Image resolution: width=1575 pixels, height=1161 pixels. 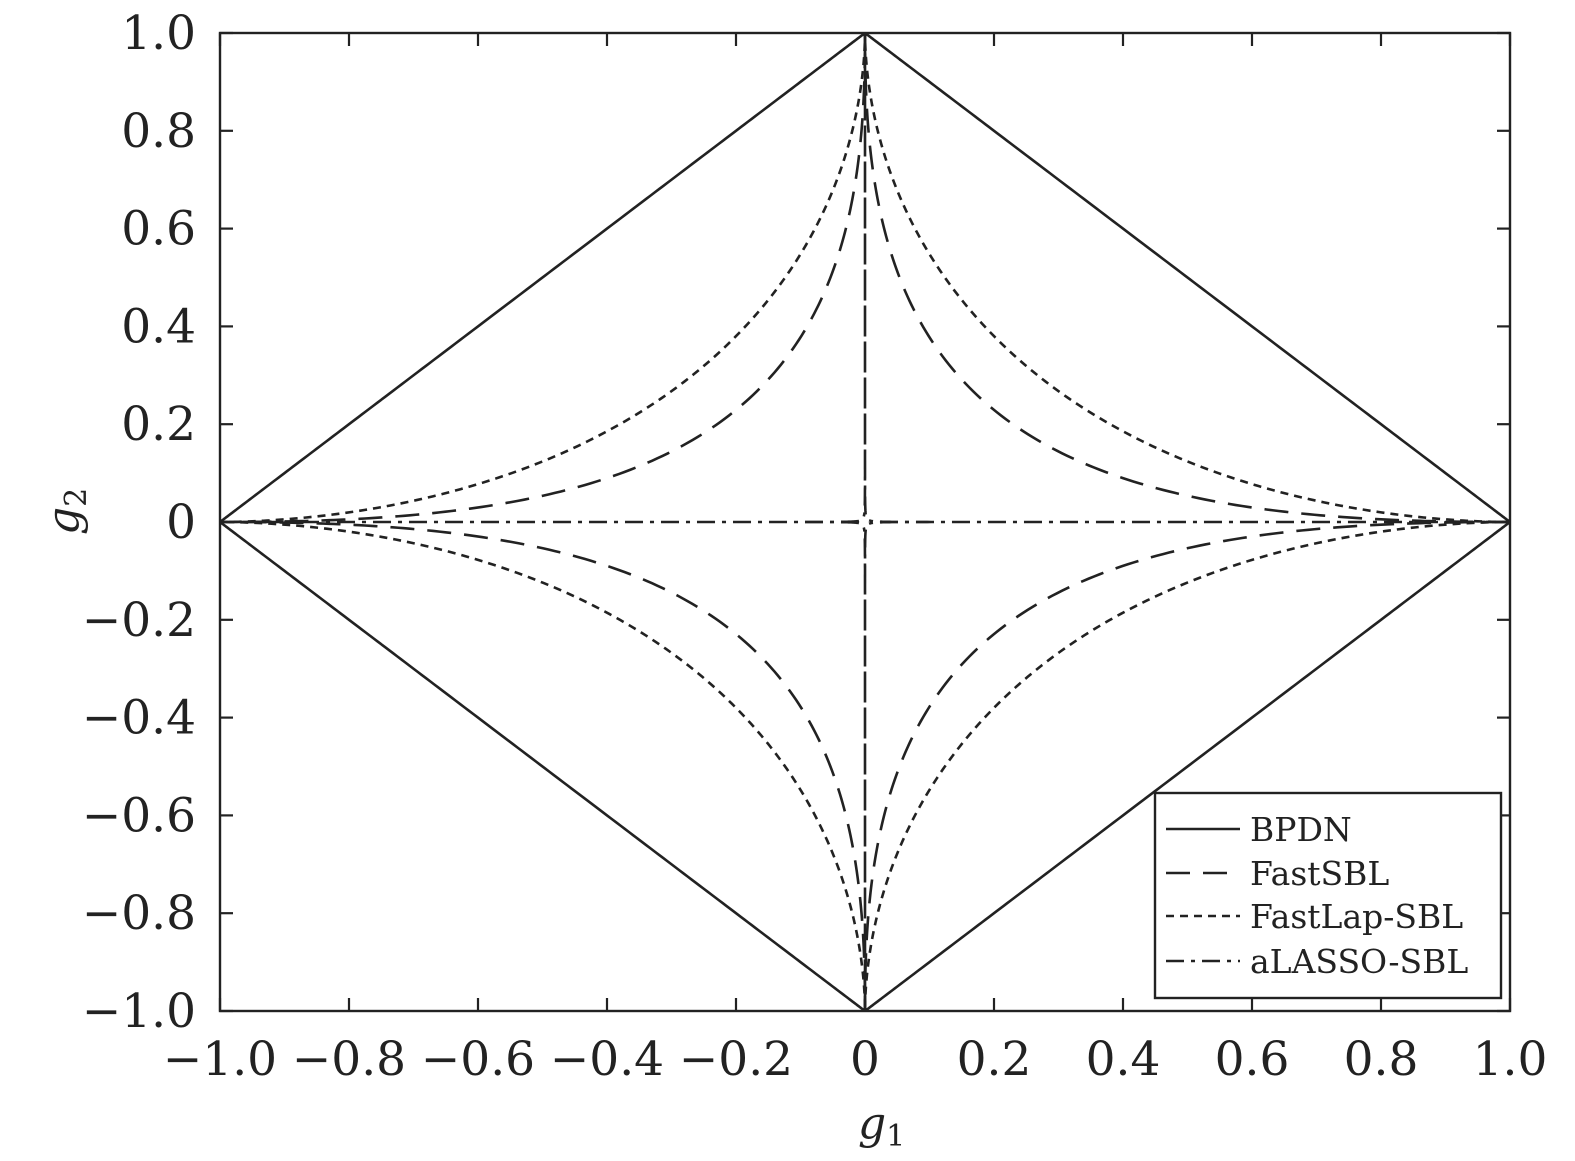 What do you see at coordinates (1123, 1059) in the screenshot?
I see `x-tick-label-7: 0.4` at bounding box center [1123, 1059].